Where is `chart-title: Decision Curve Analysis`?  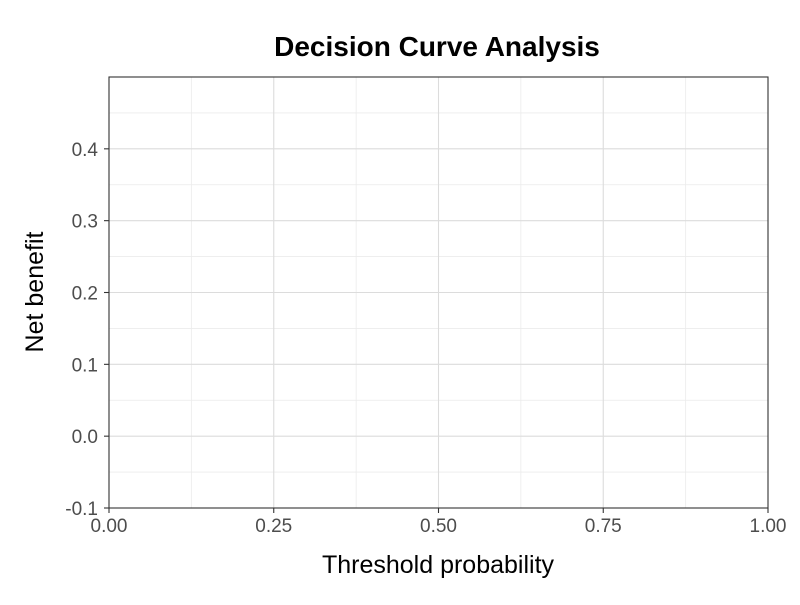 chart-title: Decision Curve Analysis is located at coordinates (437, 46).